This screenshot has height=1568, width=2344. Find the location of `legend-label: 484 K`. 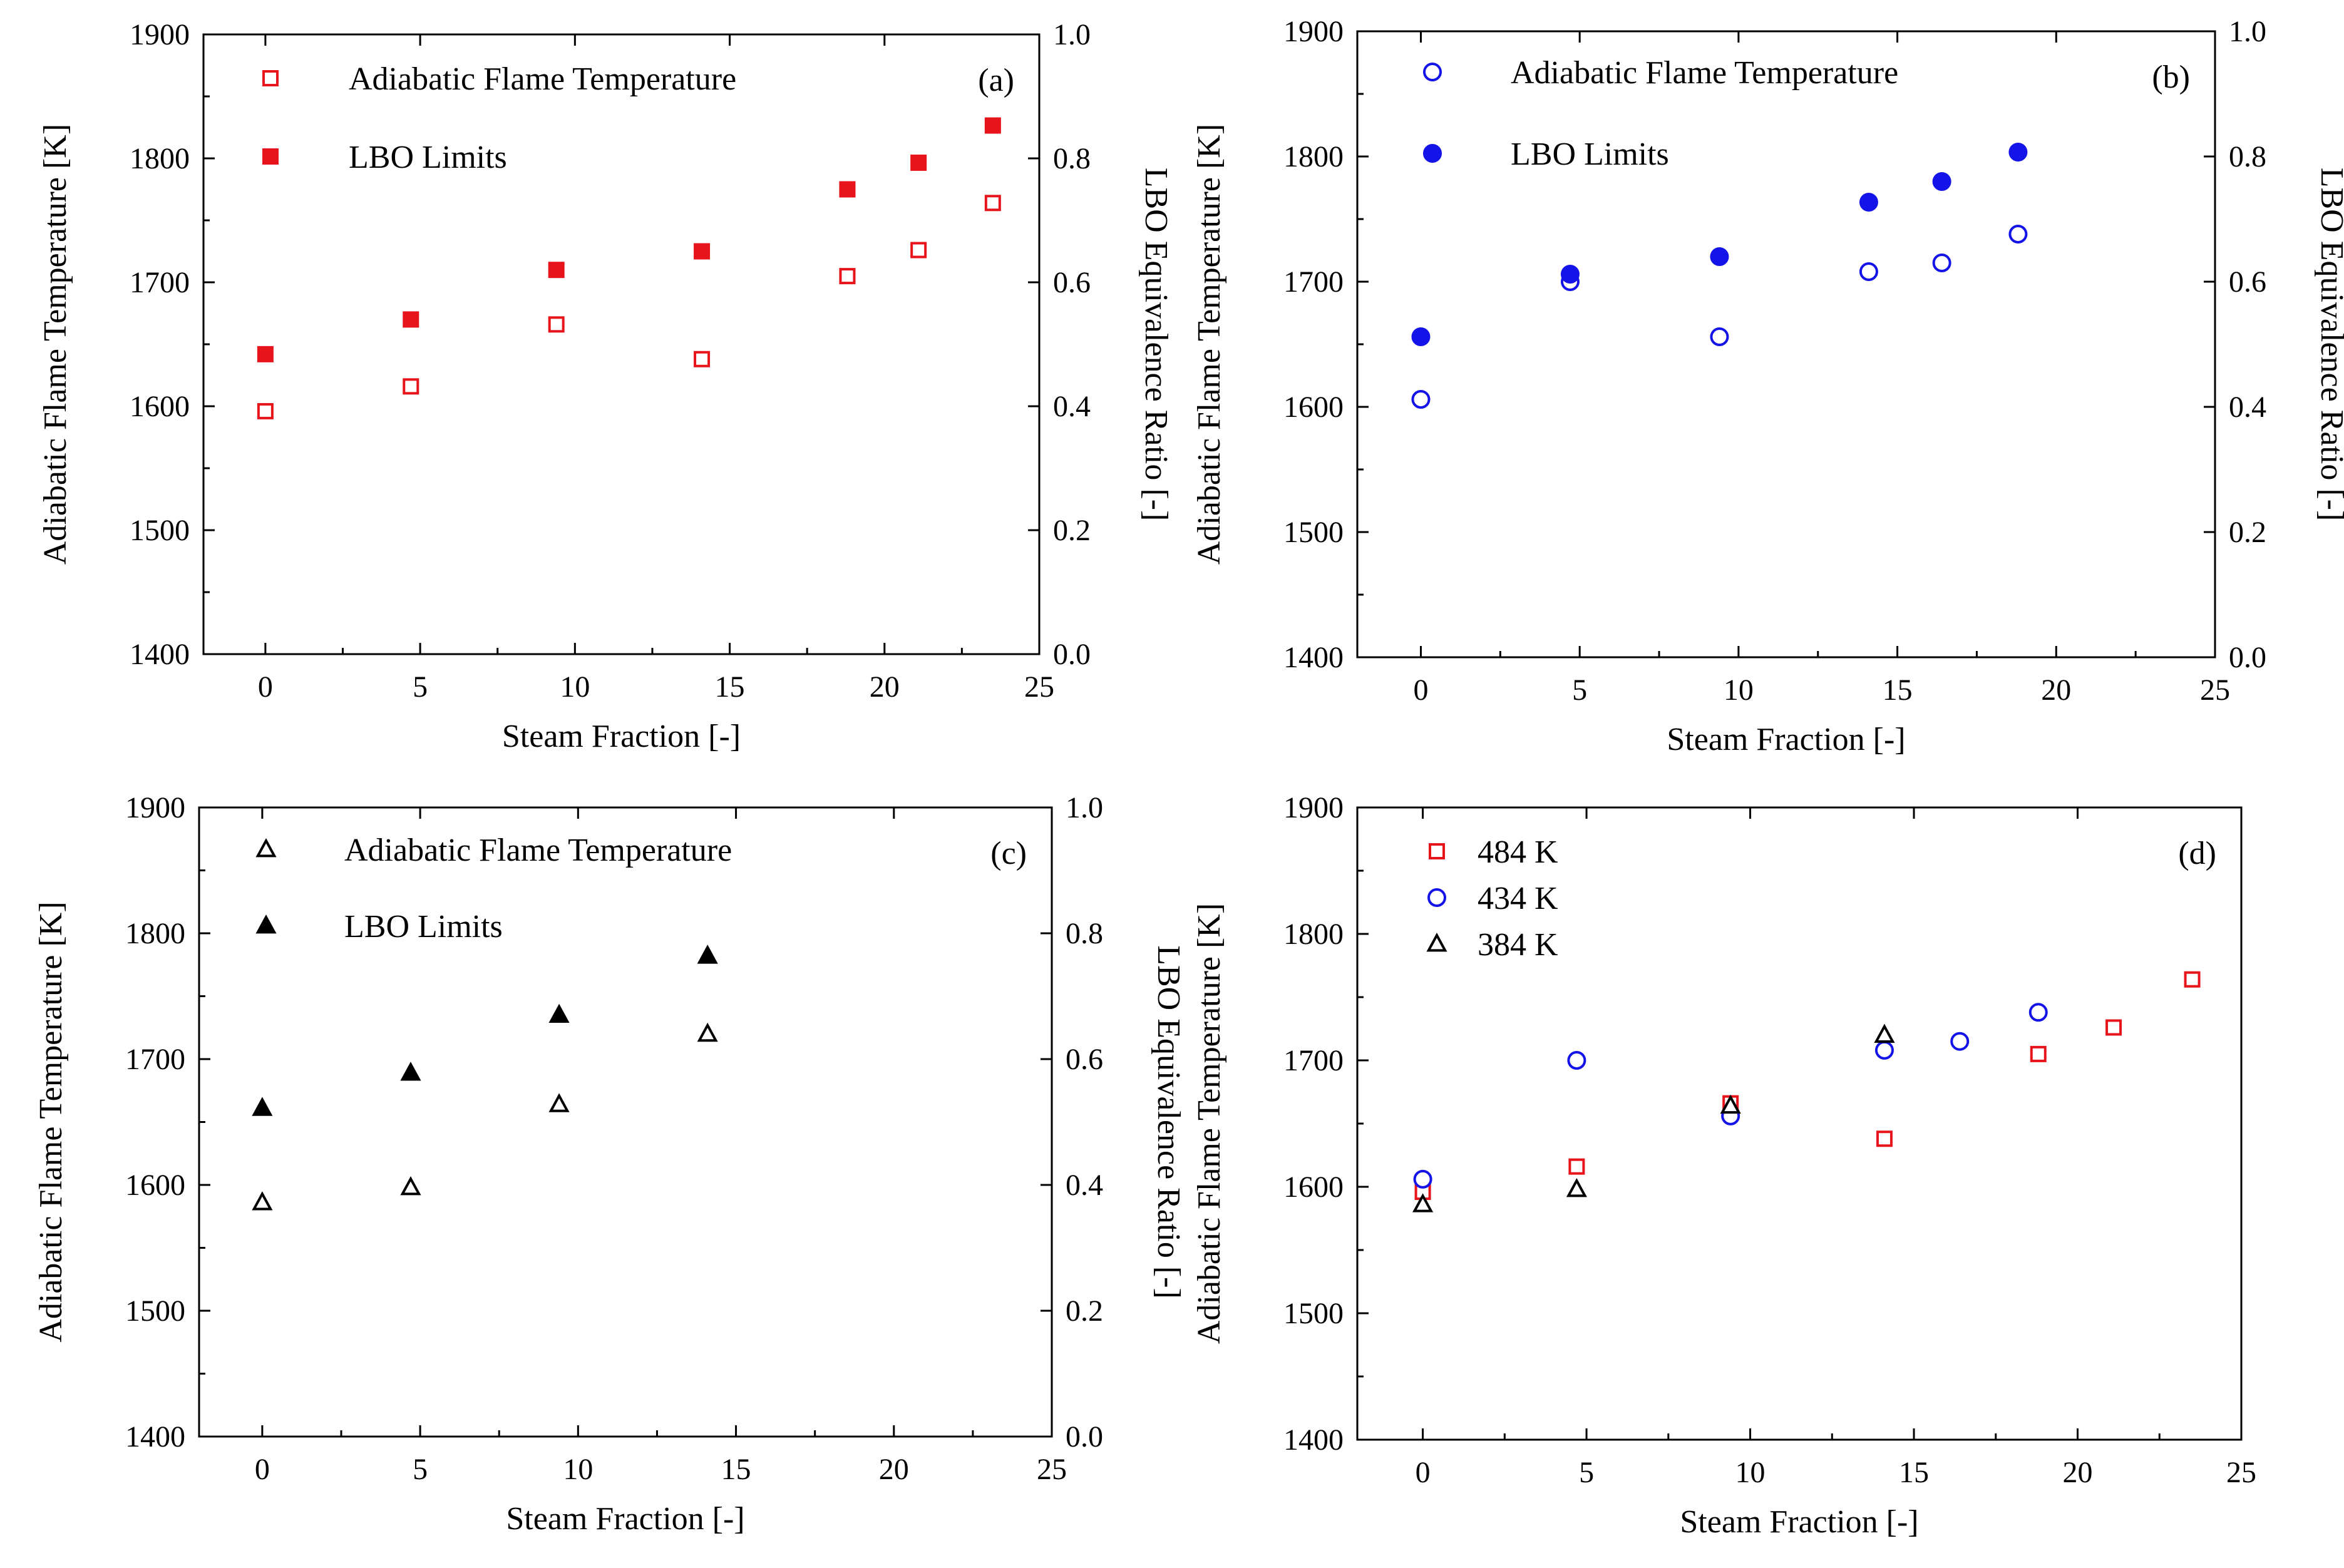

legend-label: 484 K is located at coordinates (1518, 852).